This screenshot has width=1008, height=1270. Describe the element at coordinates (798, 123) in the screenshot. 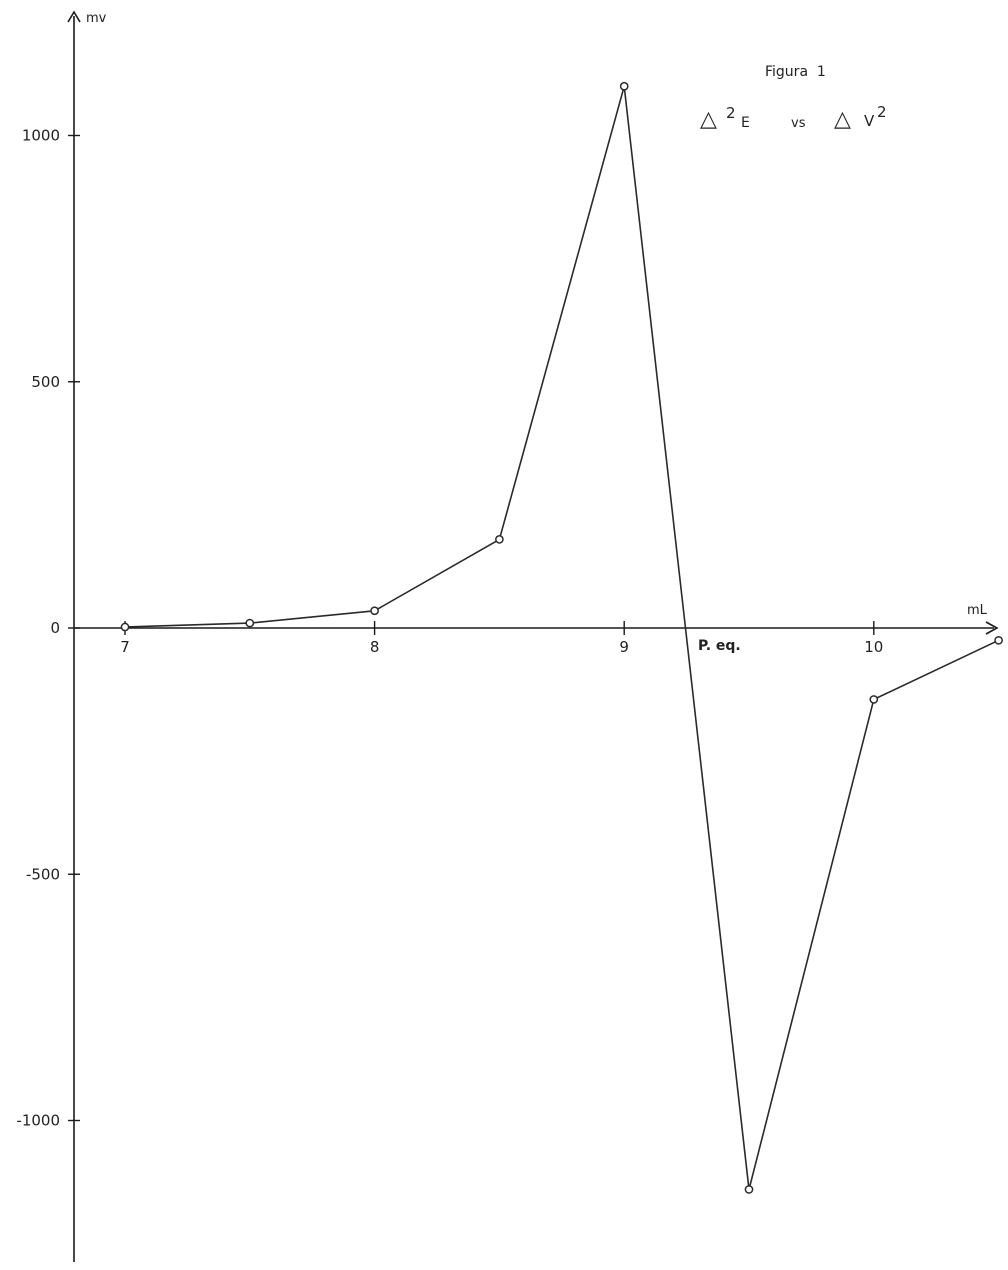

I see `subtitle-vs: vs` at that location.